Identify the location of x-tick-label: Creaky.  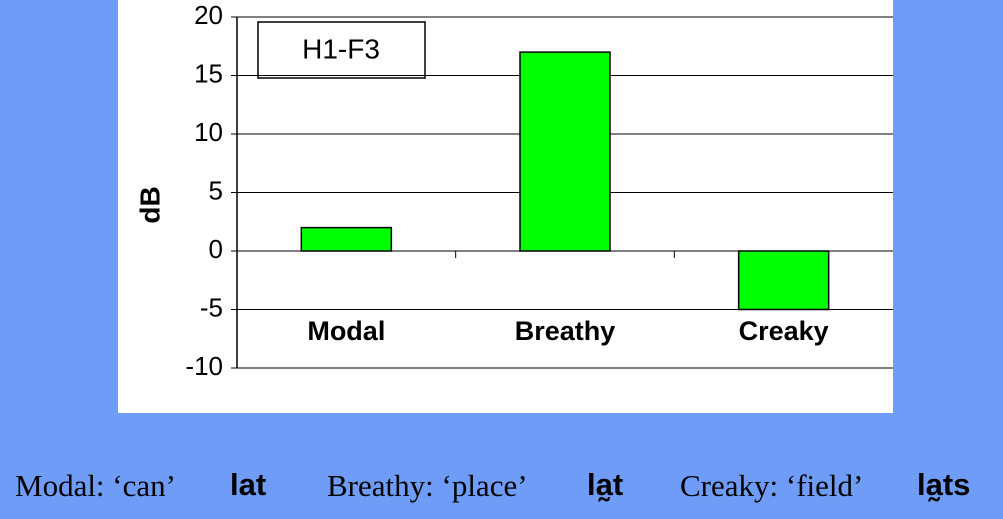
(784, 331).